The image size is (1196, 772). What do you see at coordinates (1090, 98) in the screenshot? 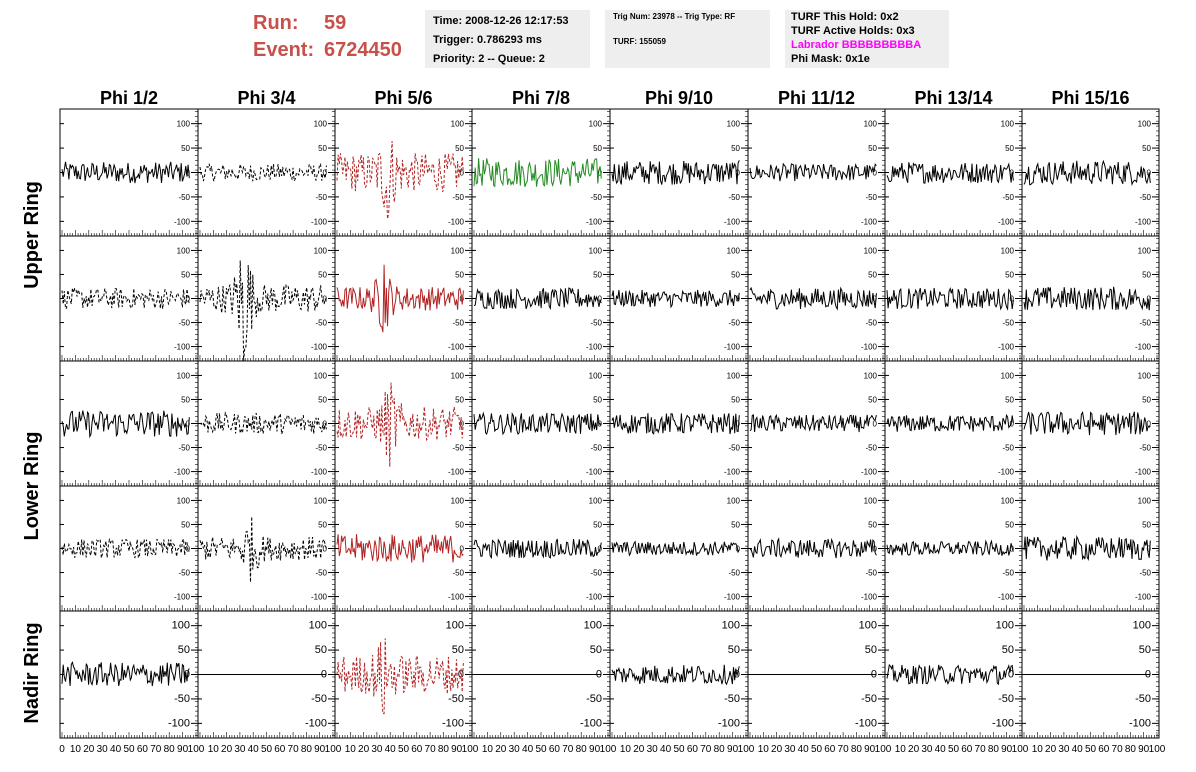
I see `column-header-8: Phi 15/16` at bounding box center [1090, 98].